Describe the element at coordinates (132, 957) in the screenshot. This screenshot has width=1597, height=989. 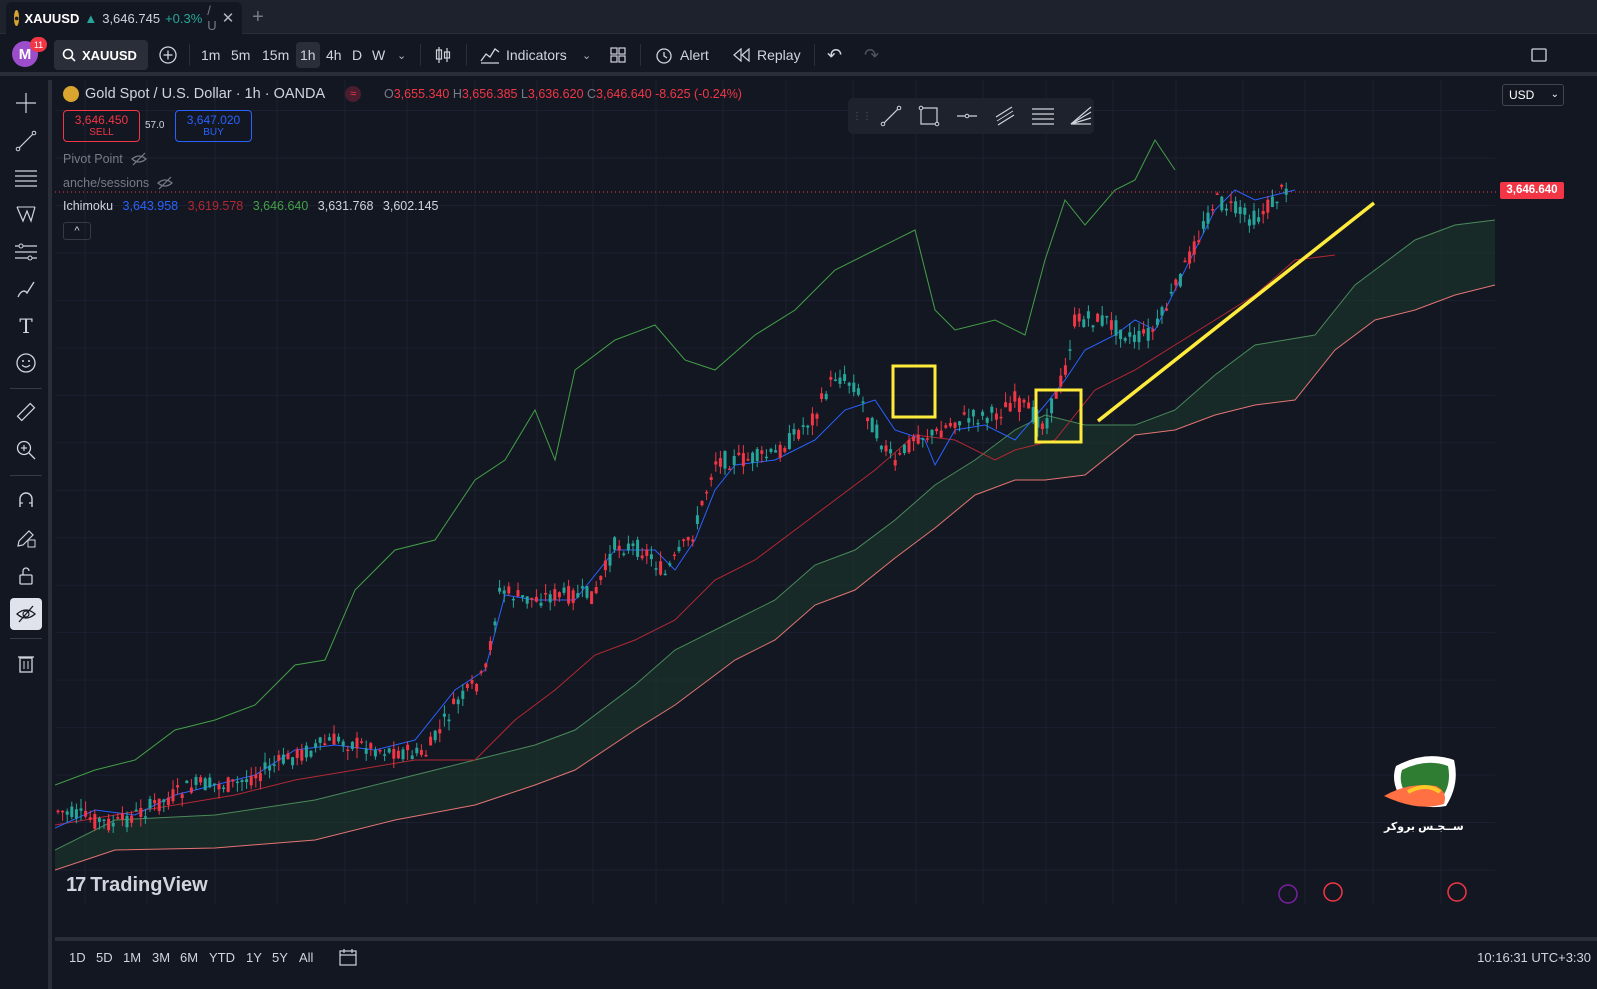
I see `range-1m: 1M` at that location.